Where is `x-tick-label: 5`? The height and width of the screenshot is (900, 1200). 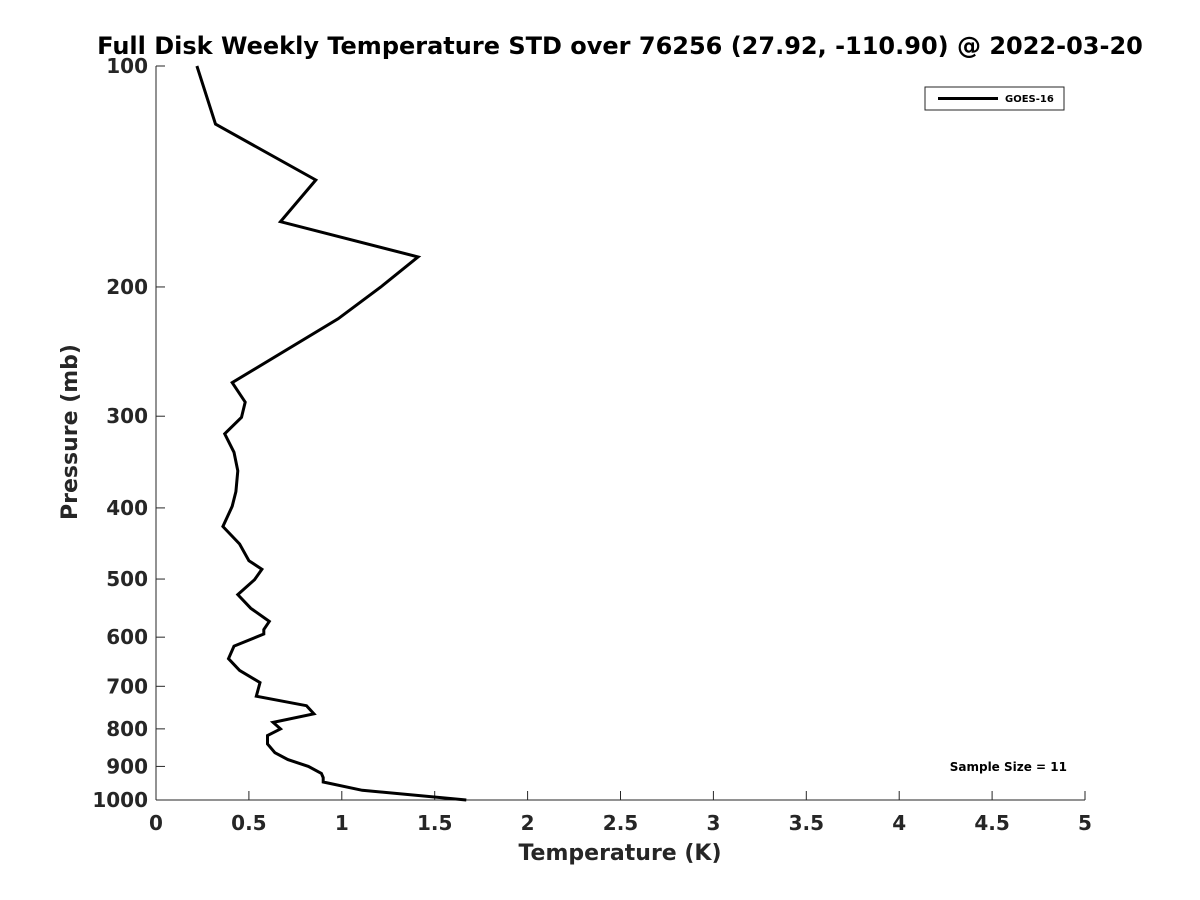 x-tick-label: 5 is located at coordinates (1085, 823).